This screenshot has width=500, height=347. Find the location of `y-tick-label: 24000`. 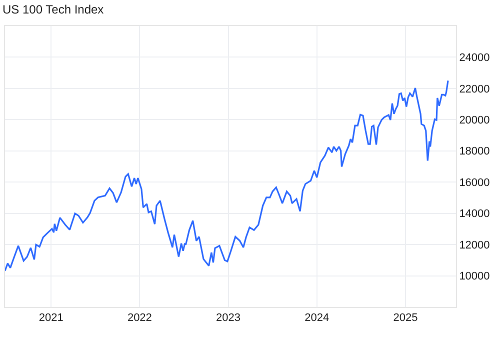

y-tick-label: 24000 is located at coordinates (474, 58).